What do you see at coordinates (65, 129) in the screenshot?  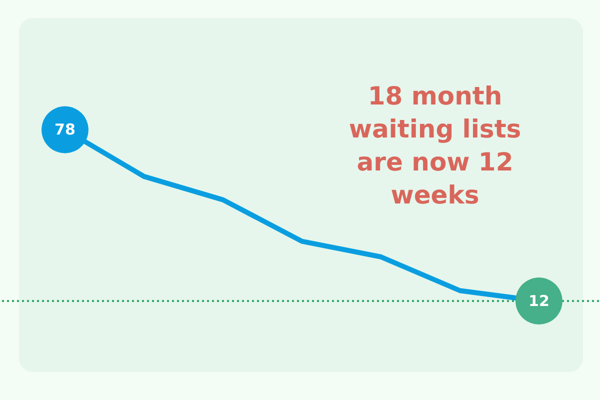 I see `data-label: 78` at bounding box center [65, 129].